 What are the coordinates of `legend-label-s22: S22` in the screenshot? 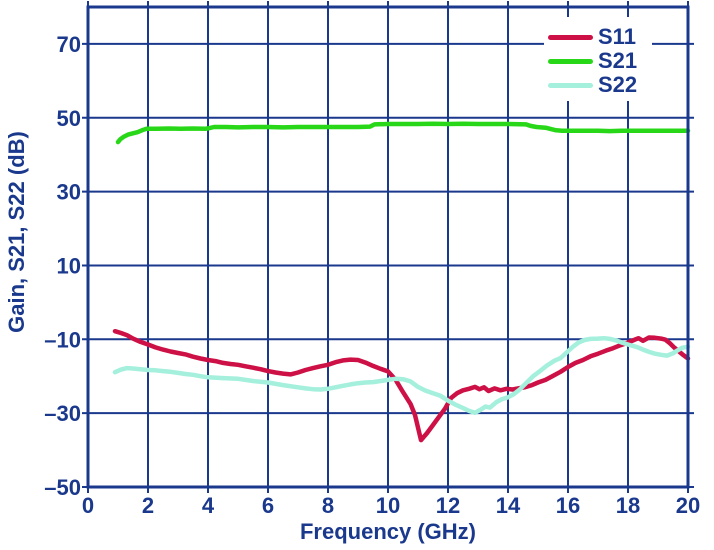 It's located at (618, 84).